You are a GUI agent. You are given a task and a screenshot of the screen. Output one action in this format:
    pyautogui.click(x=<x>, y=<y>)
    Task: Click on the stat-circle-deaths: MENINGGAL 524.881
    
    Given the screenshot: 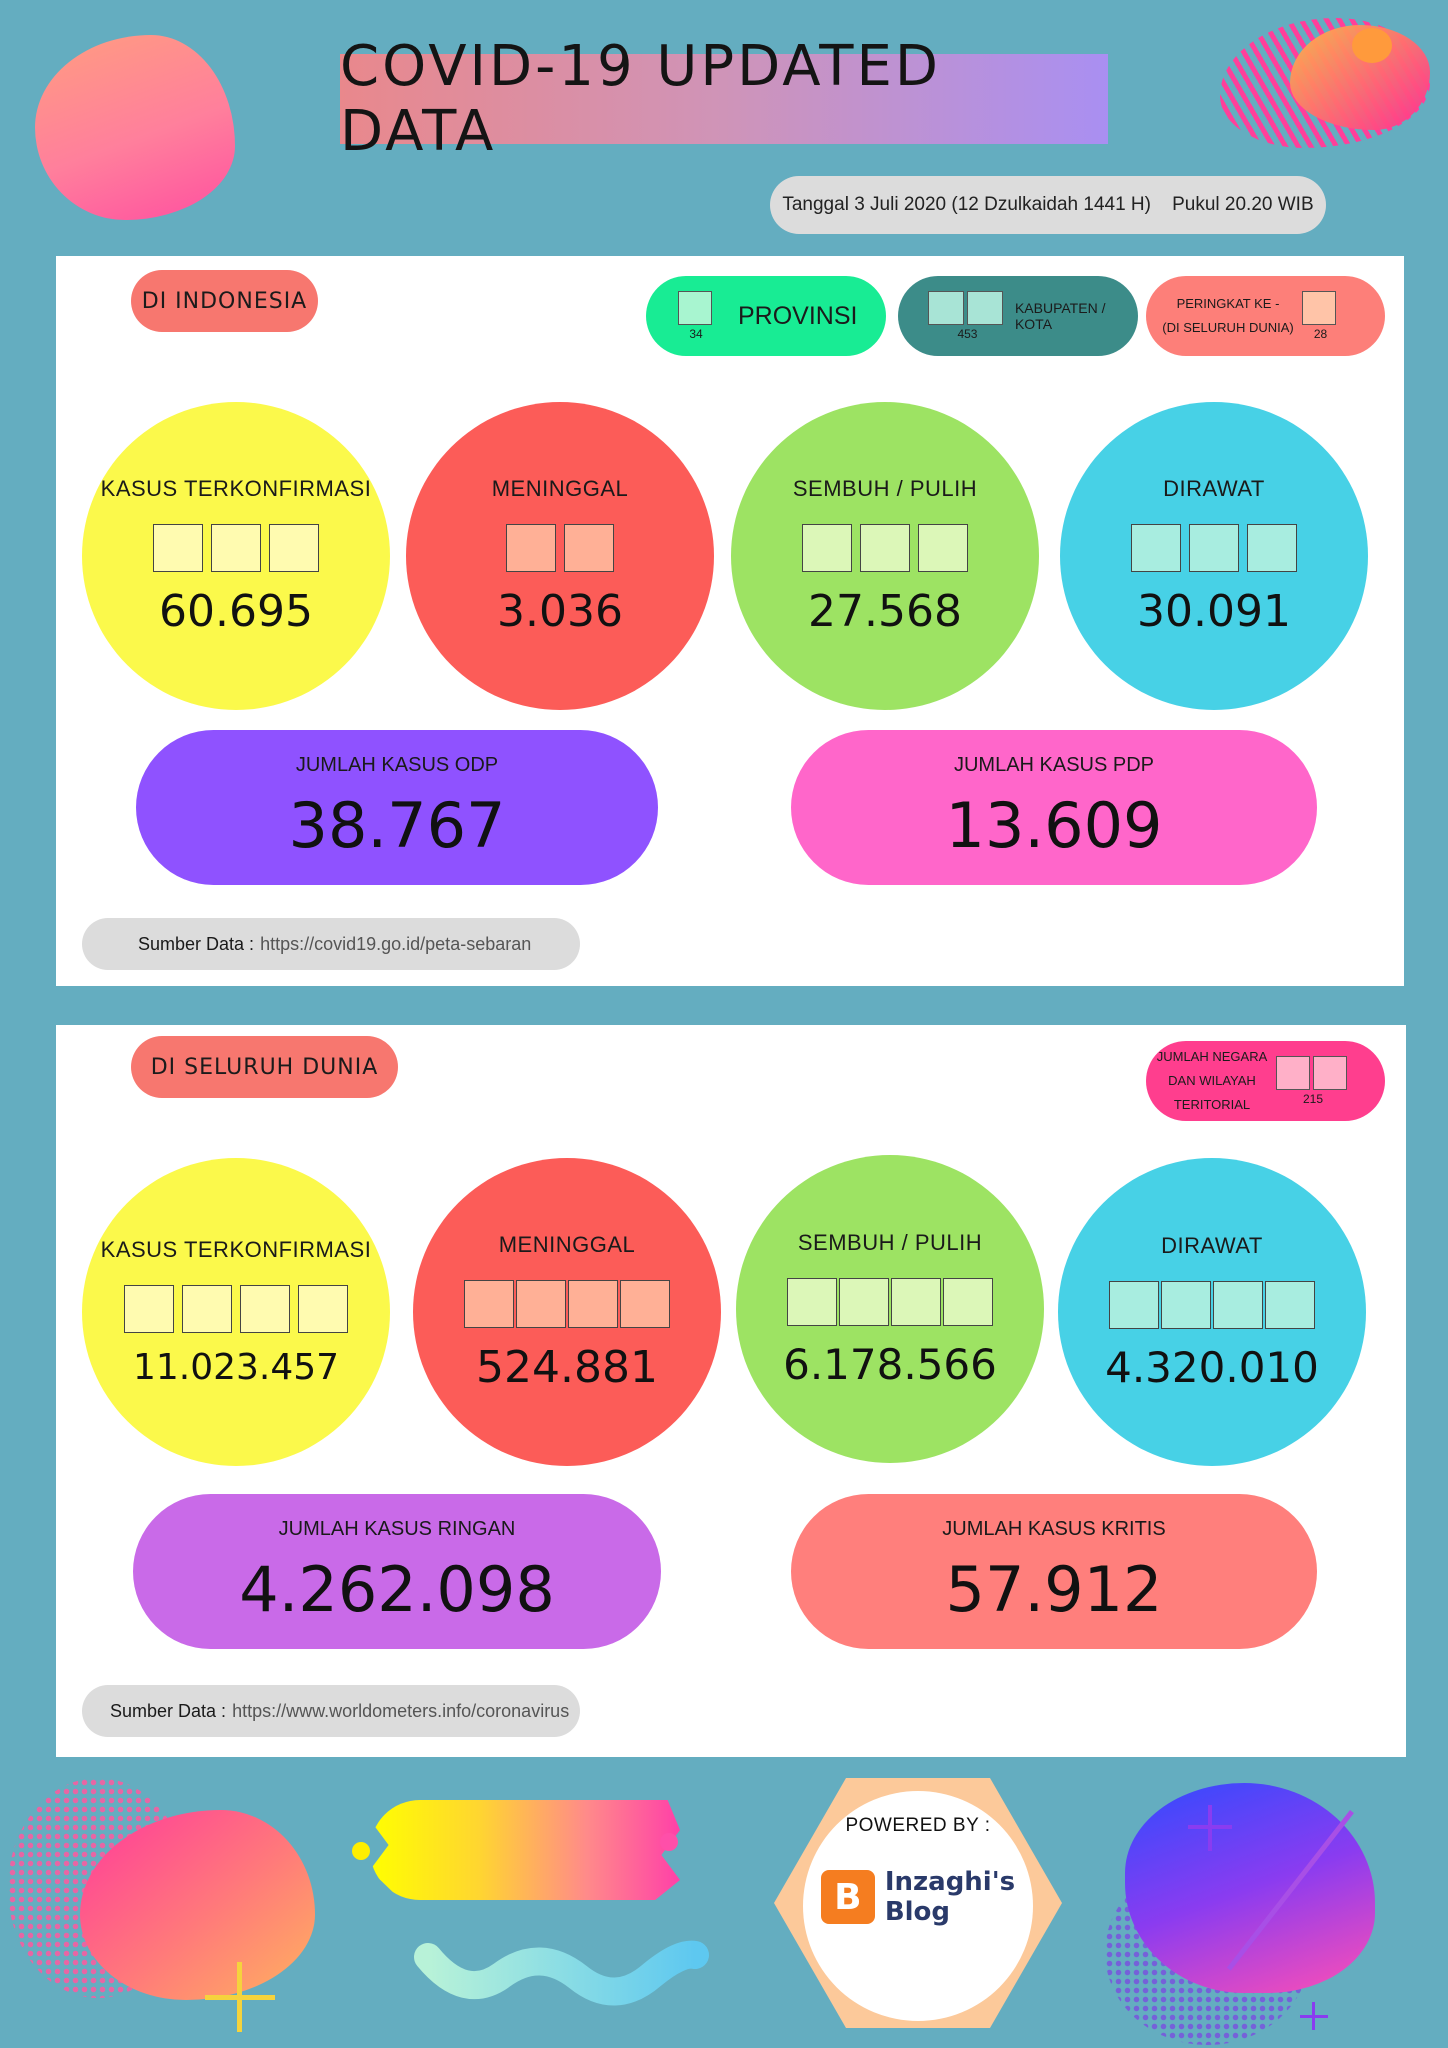 What is the action you would take?
    pyautogui.click(x=567, y=1312)
    